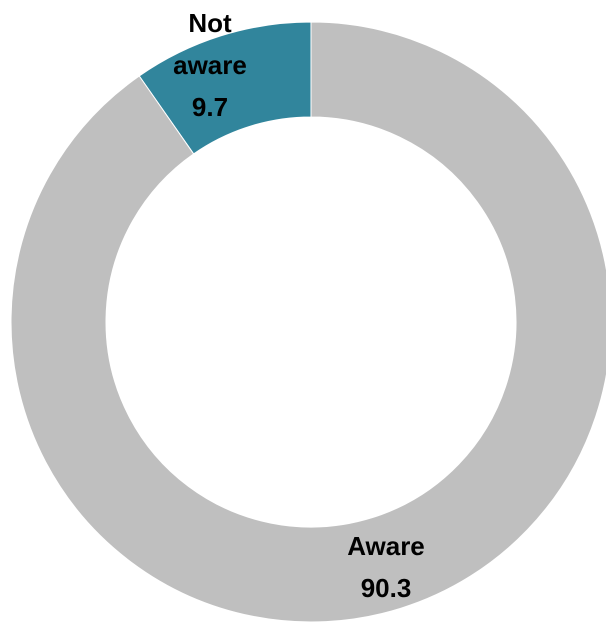  What do you see at coordinates (210, 107) in the screenshot?
I see `data-label-value: 9.7` at bounding box center [210, 107].